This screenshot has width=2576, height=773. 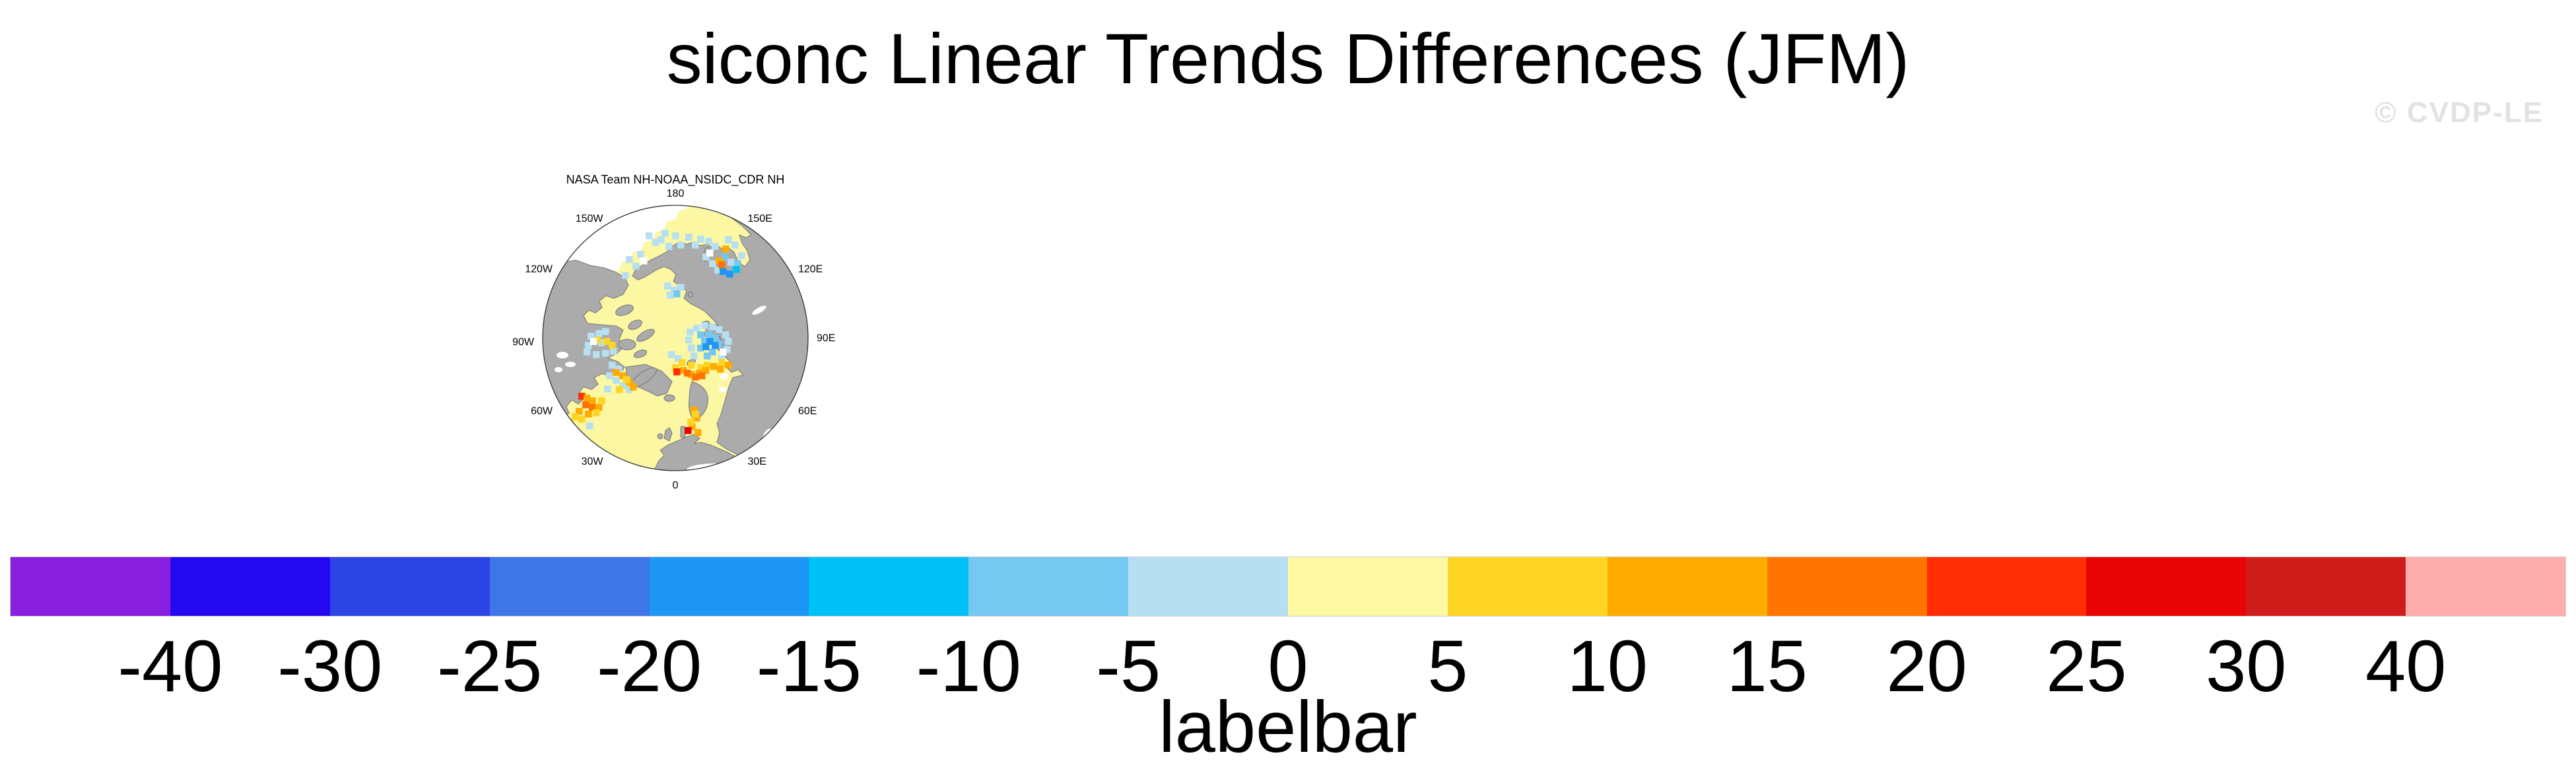 I want to click on polar-map: NASA Team NH-NOAA_NSIDC_CDR NH, so click(x=674, y=332).